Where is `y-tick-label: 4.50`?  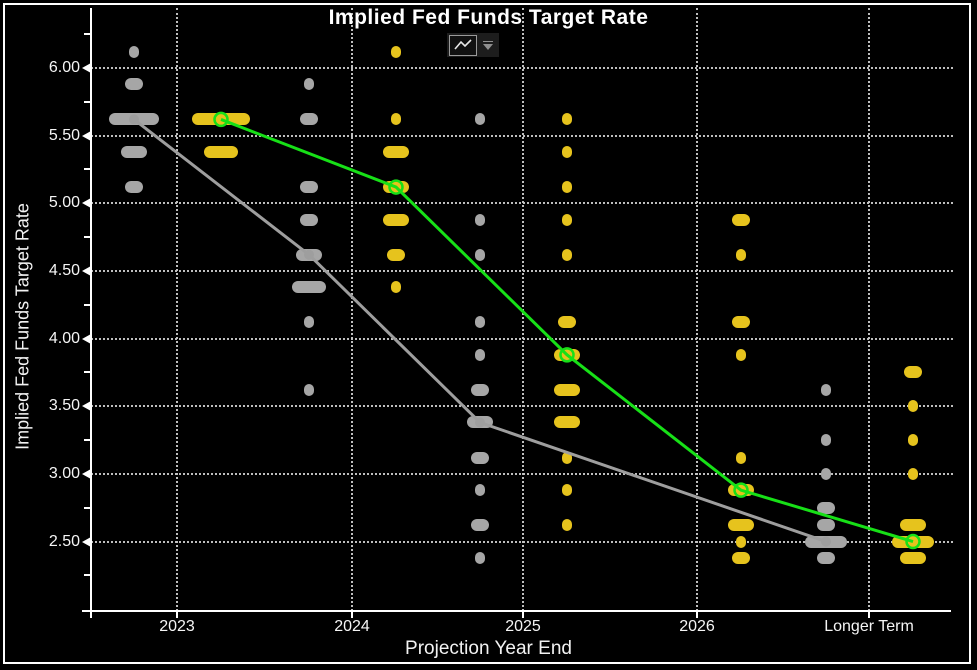 y-tick-label: 4.50 is located at coordinates (64, 270).